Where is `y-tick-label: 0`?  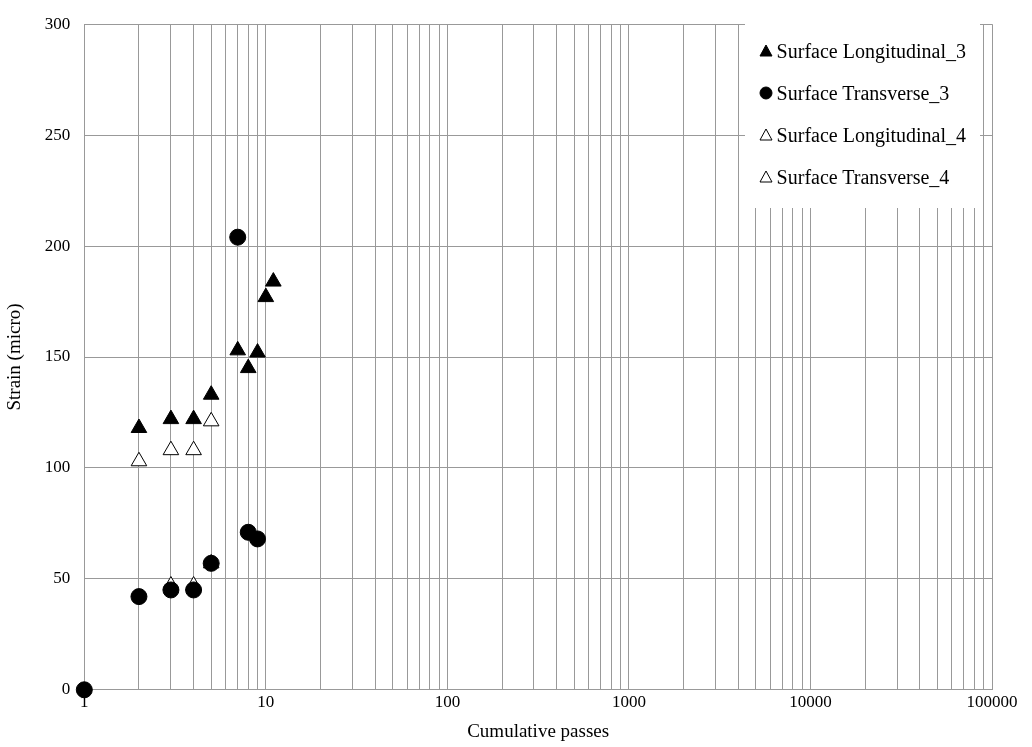
y-tick-label: 0 is located at coordinates (66, 689).